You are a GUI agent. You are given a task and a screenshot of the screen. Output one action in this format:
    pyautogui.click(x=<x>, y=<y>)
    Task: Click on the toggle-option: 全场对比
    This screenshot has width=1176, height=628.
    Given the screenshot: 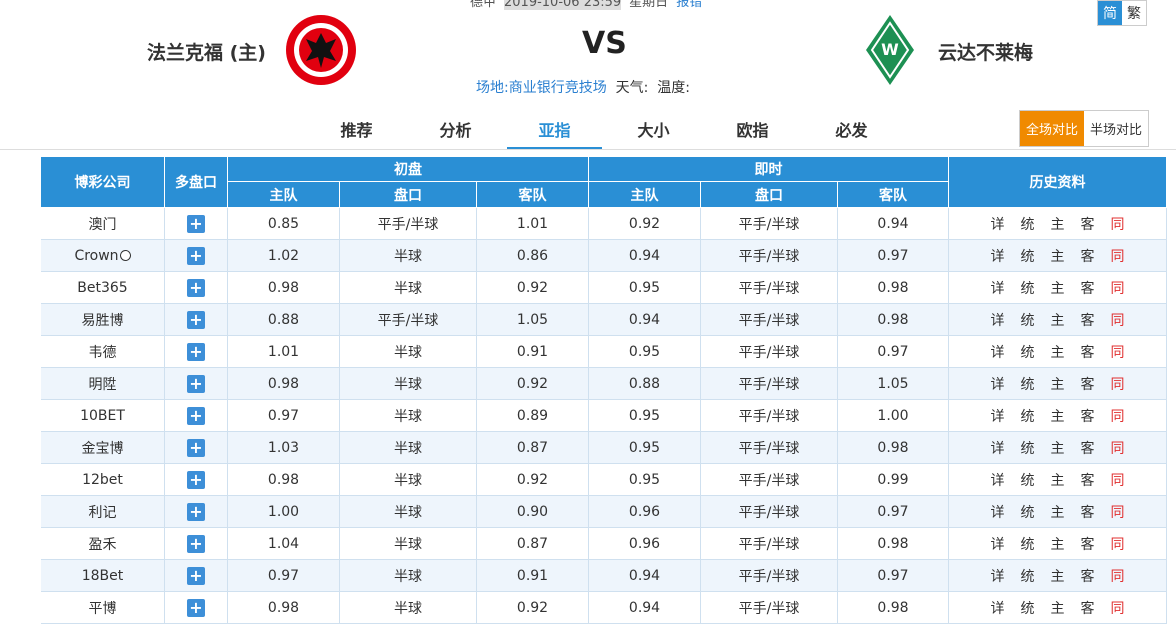 What is the action you would take?
    pyautogui.click(x=1052, y=128)
    